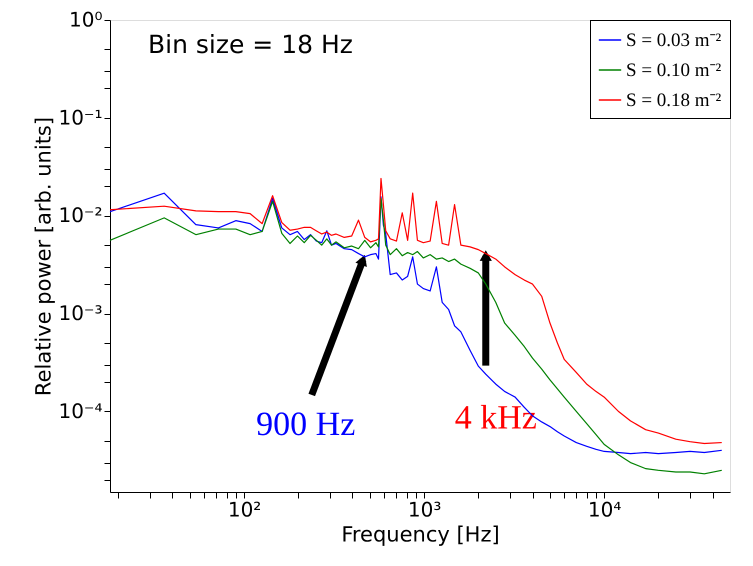 This screenshot has width=753, height=566. Describe the element at coordinates (80, 313) in the screenshot. I see `y-tick-label: 10⁻³` at that location.